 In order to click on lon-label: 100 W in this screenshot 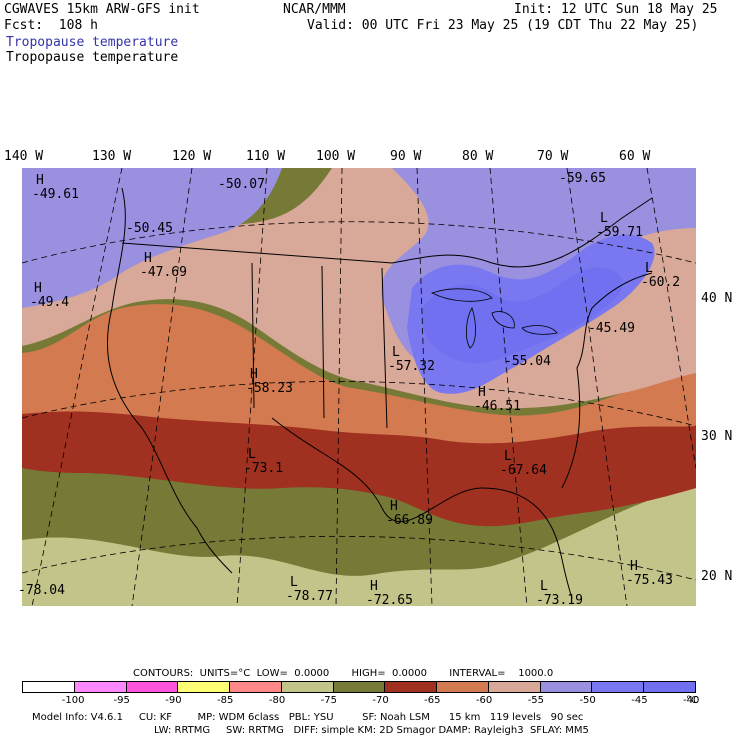, I will do `click(336, 156)`.